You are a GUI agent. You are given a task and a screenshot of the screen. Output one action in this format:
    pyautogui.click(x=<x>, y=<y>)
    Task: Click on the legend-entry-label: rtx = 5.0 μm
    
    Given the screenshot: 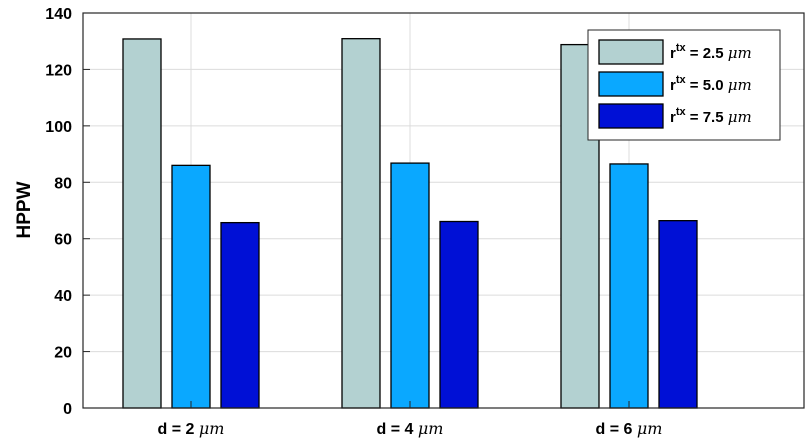 What is the action you would take?
    pyautogui.click(x=711, y=84)
    